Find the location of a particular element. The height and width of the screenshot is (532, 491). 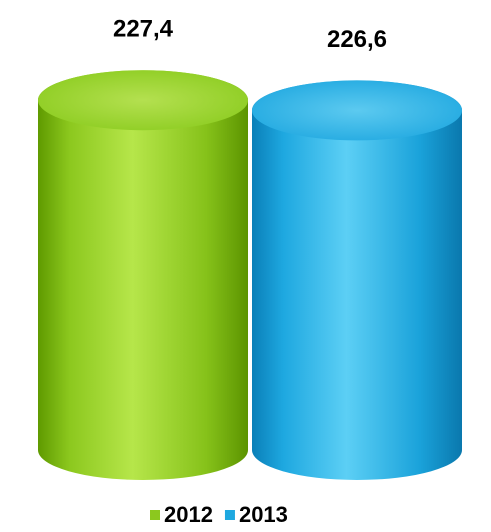

value-label: 226,6 is located at coordinates (357, 39).